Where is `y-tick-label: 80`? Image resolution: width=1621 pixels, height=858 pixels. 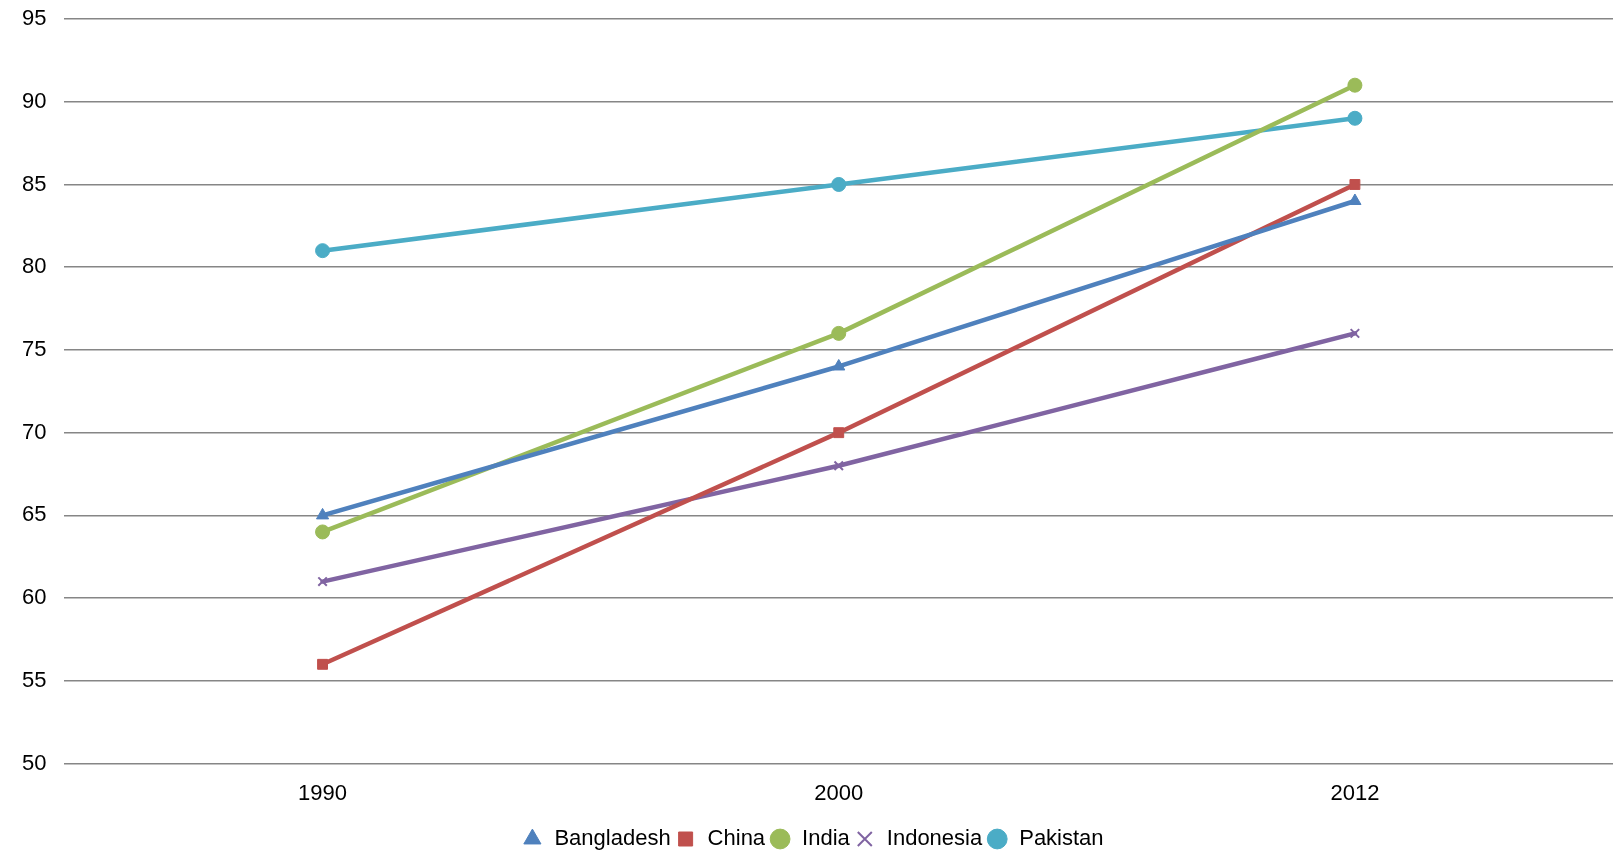
y-tick-label: 80 is located at coordinates (34, 266).